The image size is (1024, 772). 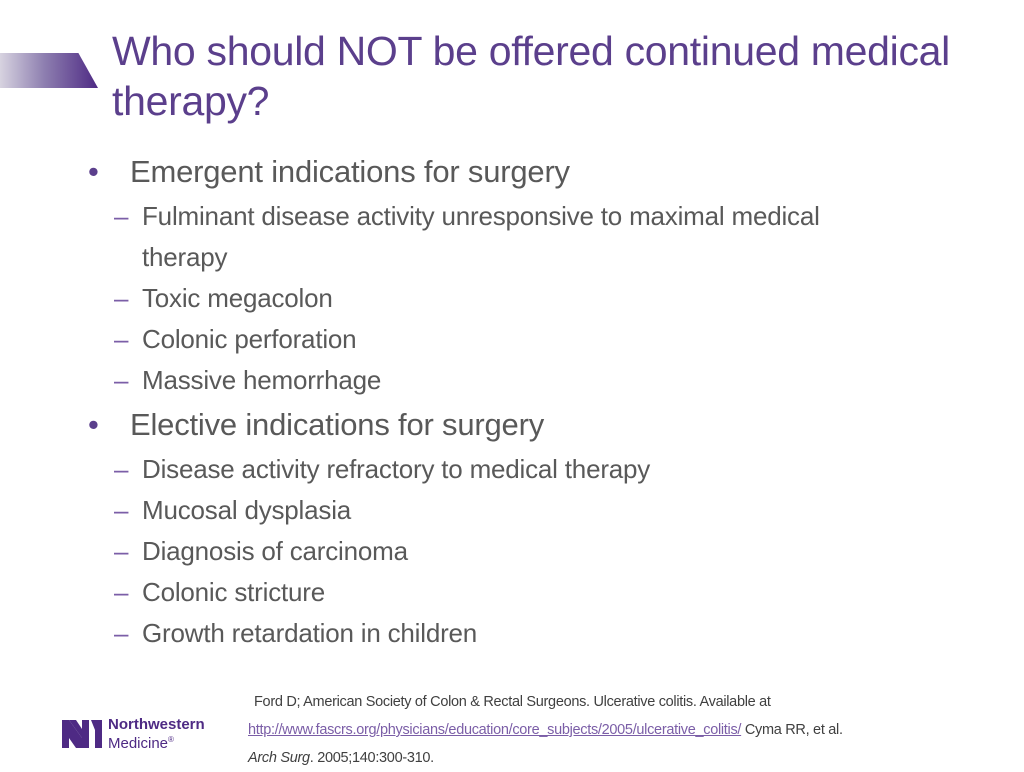 What do you see at coordinates (82, 734) in the screenshot?
I see `nm-logo-icon` at bounding box center [82, 734].